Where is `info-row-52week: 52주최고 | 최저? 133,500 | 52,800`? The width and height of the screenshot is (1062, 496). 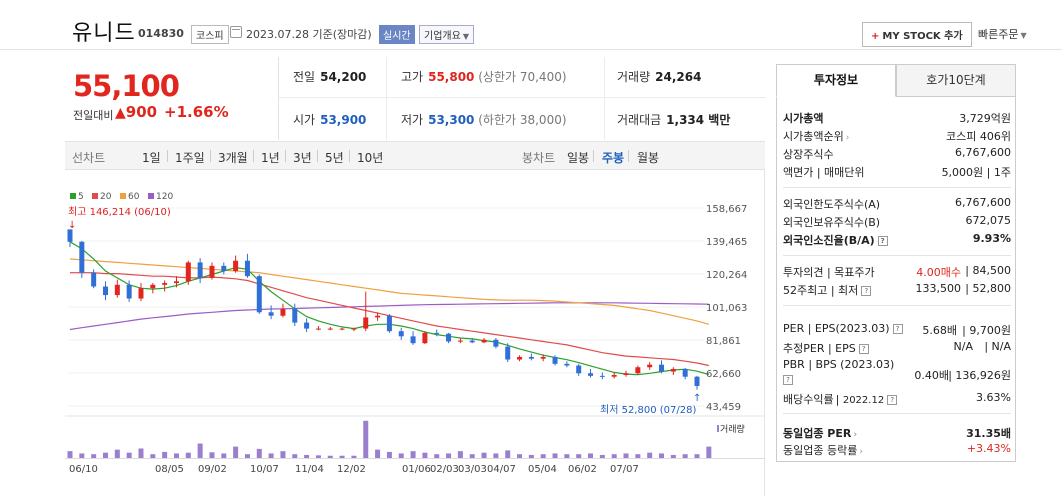
info-row-52week: 52주최고 | 최저? 133,500 | 52,800 is located at coordinates (897, 290).